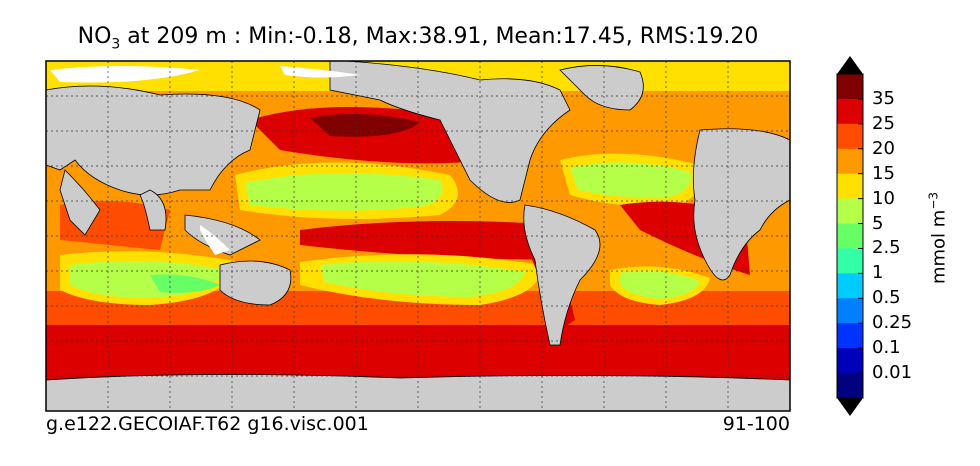  Describe the element at coordinates (440, 240) in the screenshot. I see `equatorial-pacific` at that location.